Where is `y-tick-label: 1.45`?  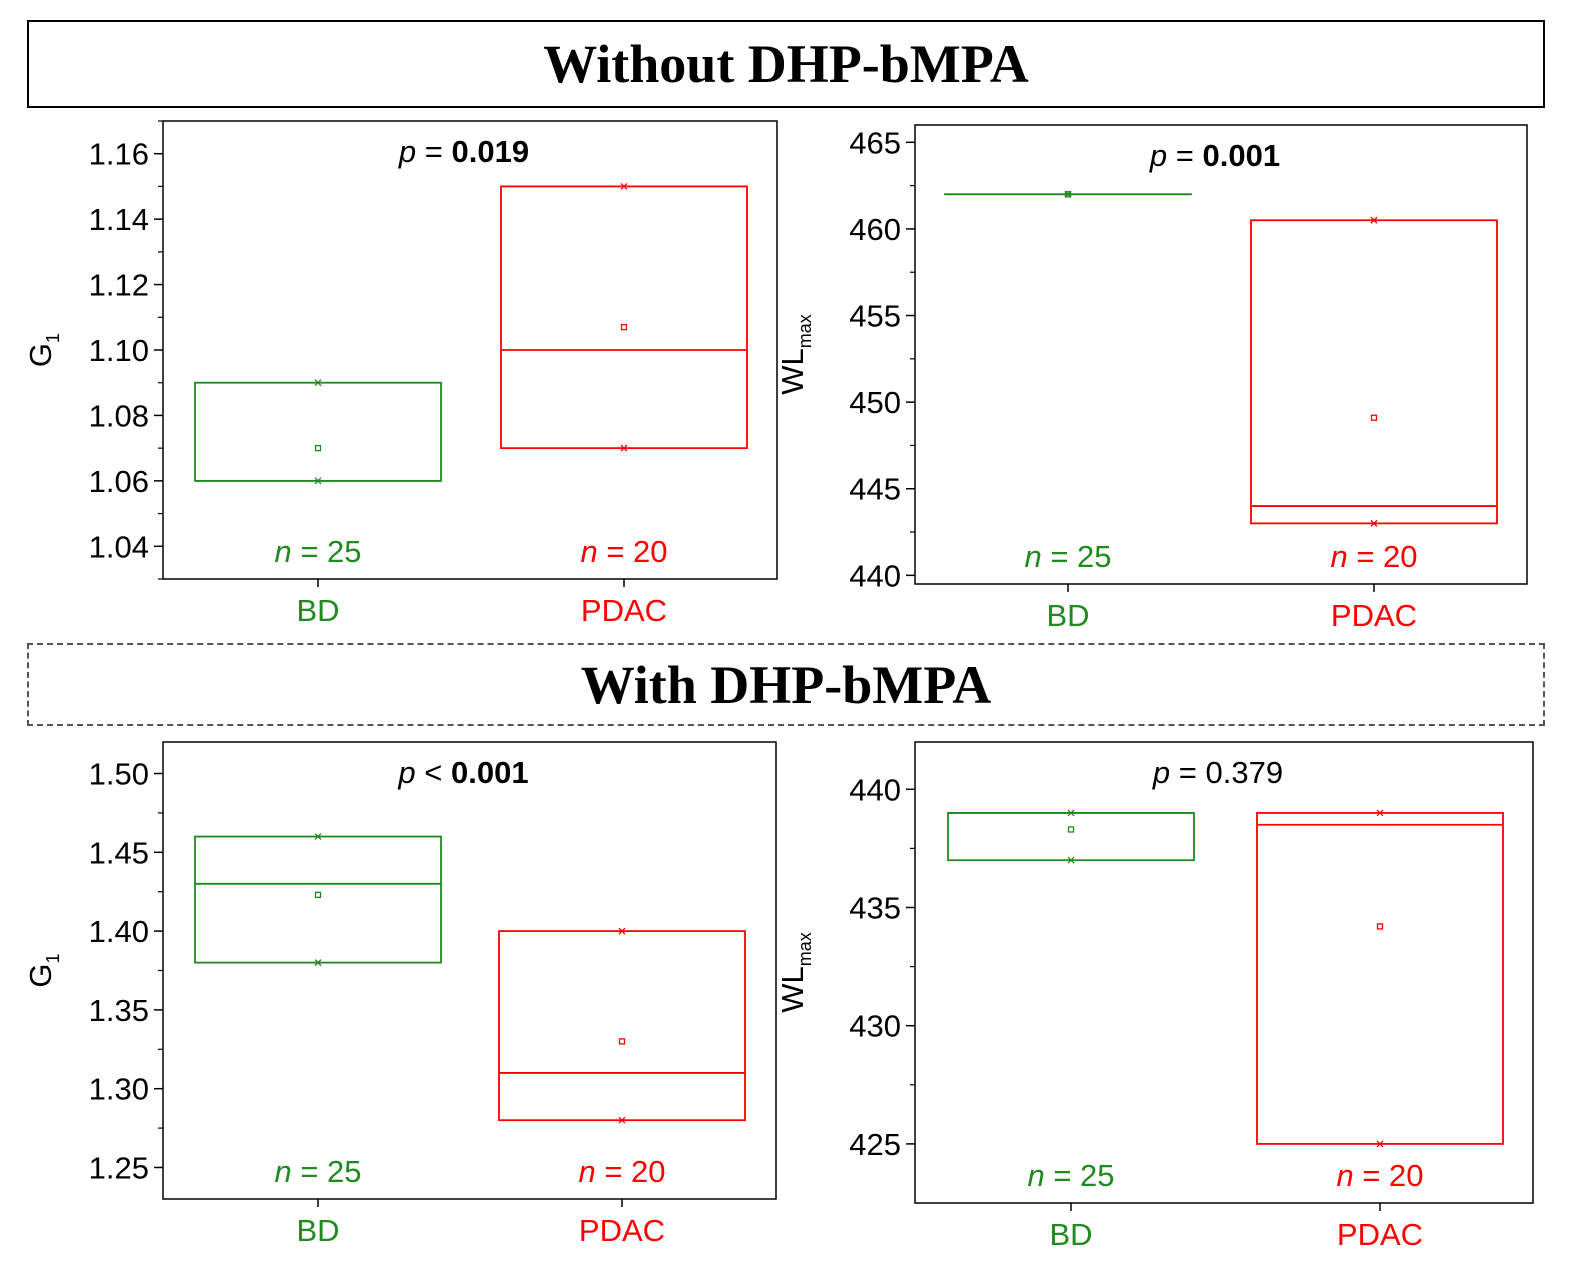 y-tick-label: 1.45 is located at coordinates (119, 852).